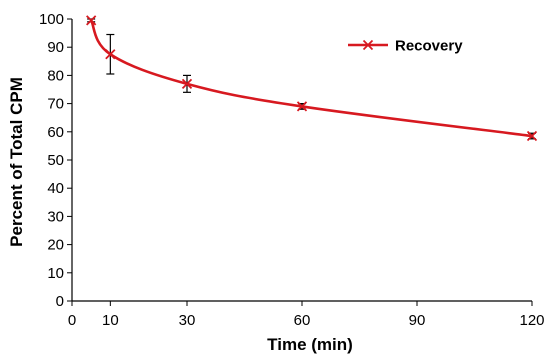 Image resolution: width=546 pixels, height=355 pixels. I want to click on x-tick-label: 30, so click(187, 320).